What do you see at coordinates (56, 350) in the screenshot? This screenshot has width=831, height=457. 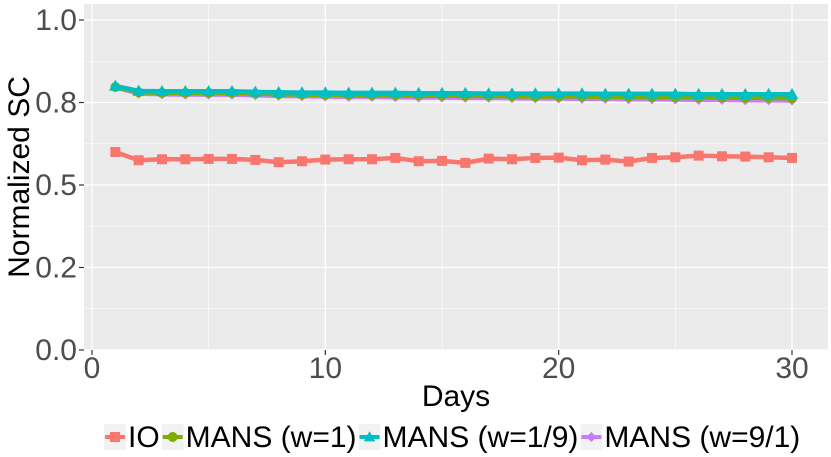 I see `y-tick-label: 0.0` at bounding box center [56, 350].